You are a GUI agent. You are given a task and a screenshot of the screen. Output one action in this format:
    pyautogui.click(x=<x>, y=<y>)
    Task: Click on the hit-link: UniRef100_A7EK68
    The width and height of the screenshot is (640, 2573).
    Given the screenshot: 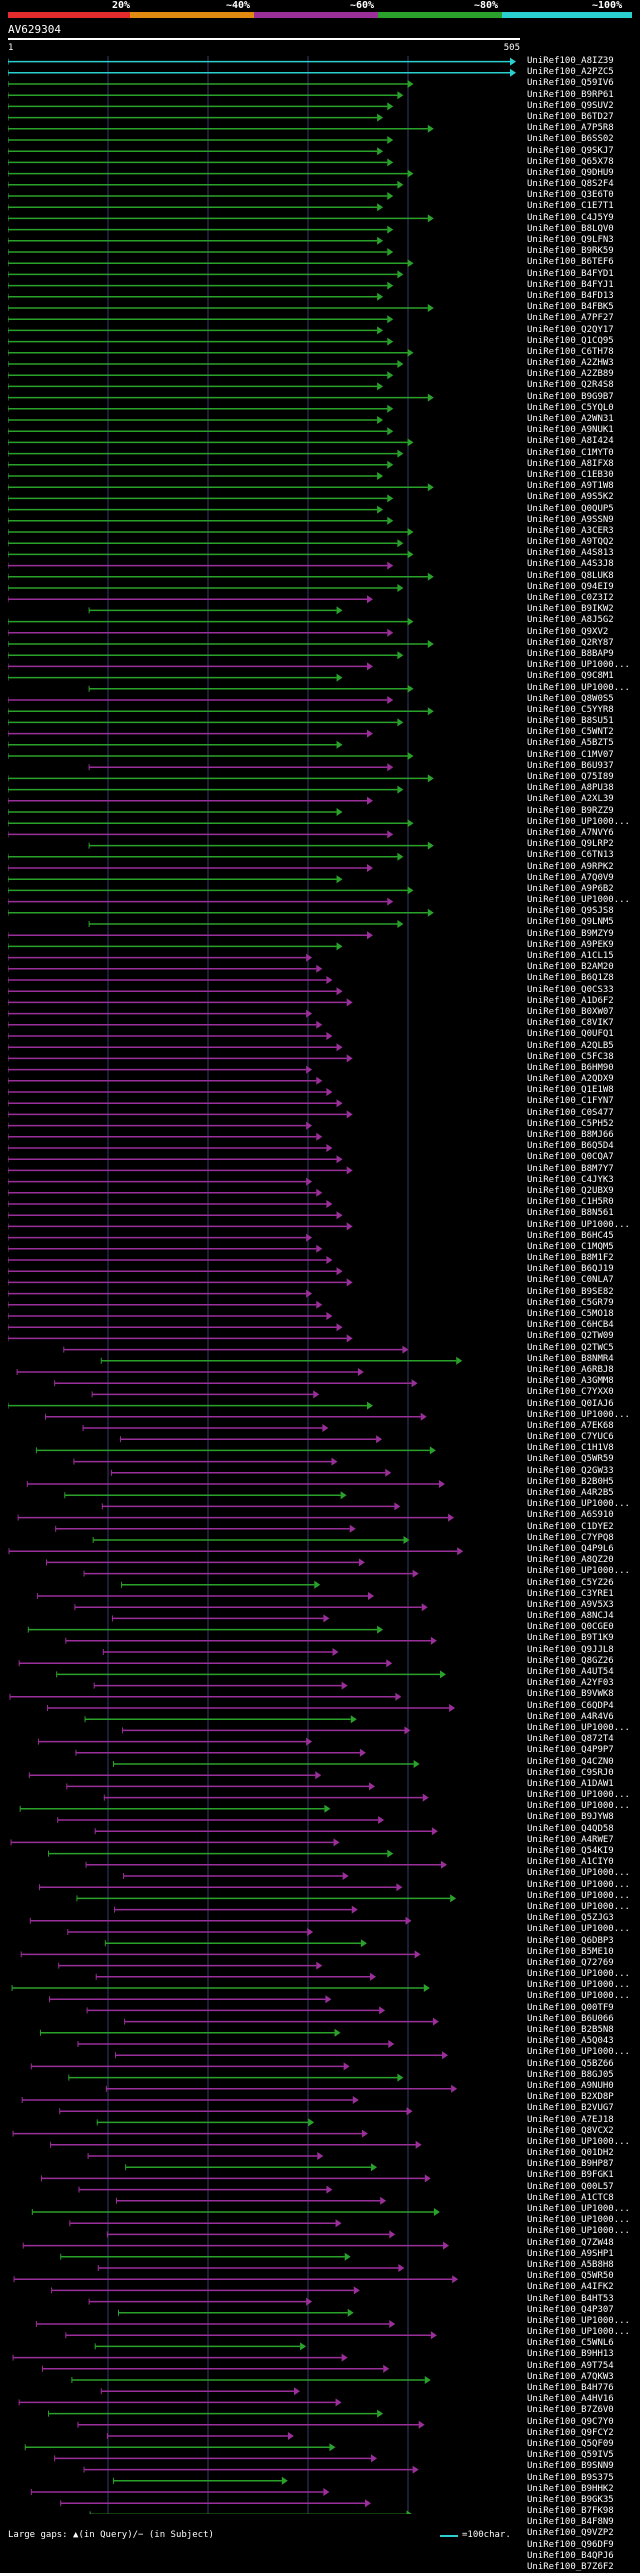 What is the action you would take?
    pyautogui.click(x=570, y=1425)
    